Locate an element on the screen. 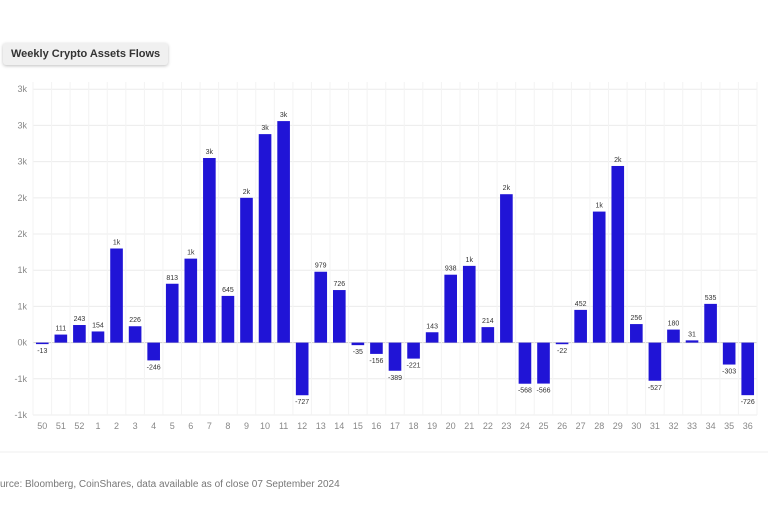 This screenshot has height=512, width=768. x-tick-label: 11 is located at coordinates (283, 426).